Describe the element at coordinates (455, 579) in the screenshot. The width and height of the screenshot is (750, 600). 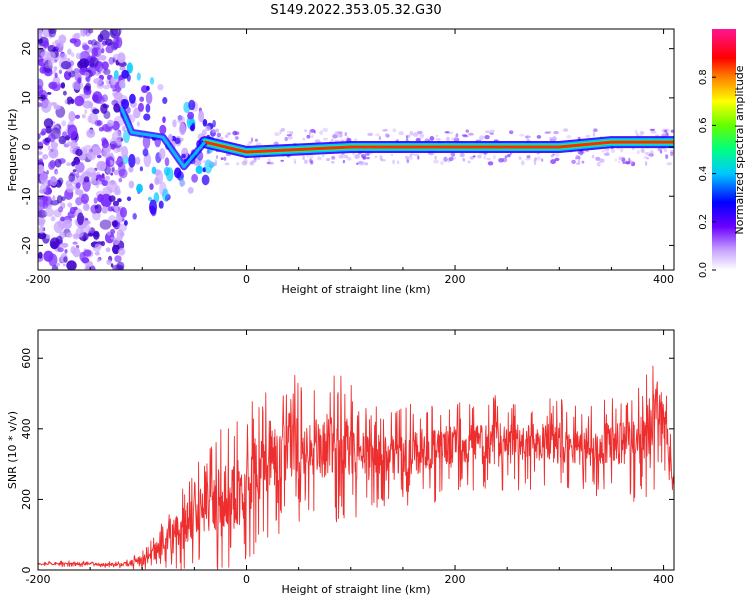
I see `snr-x-tick-label: 200` at that location.